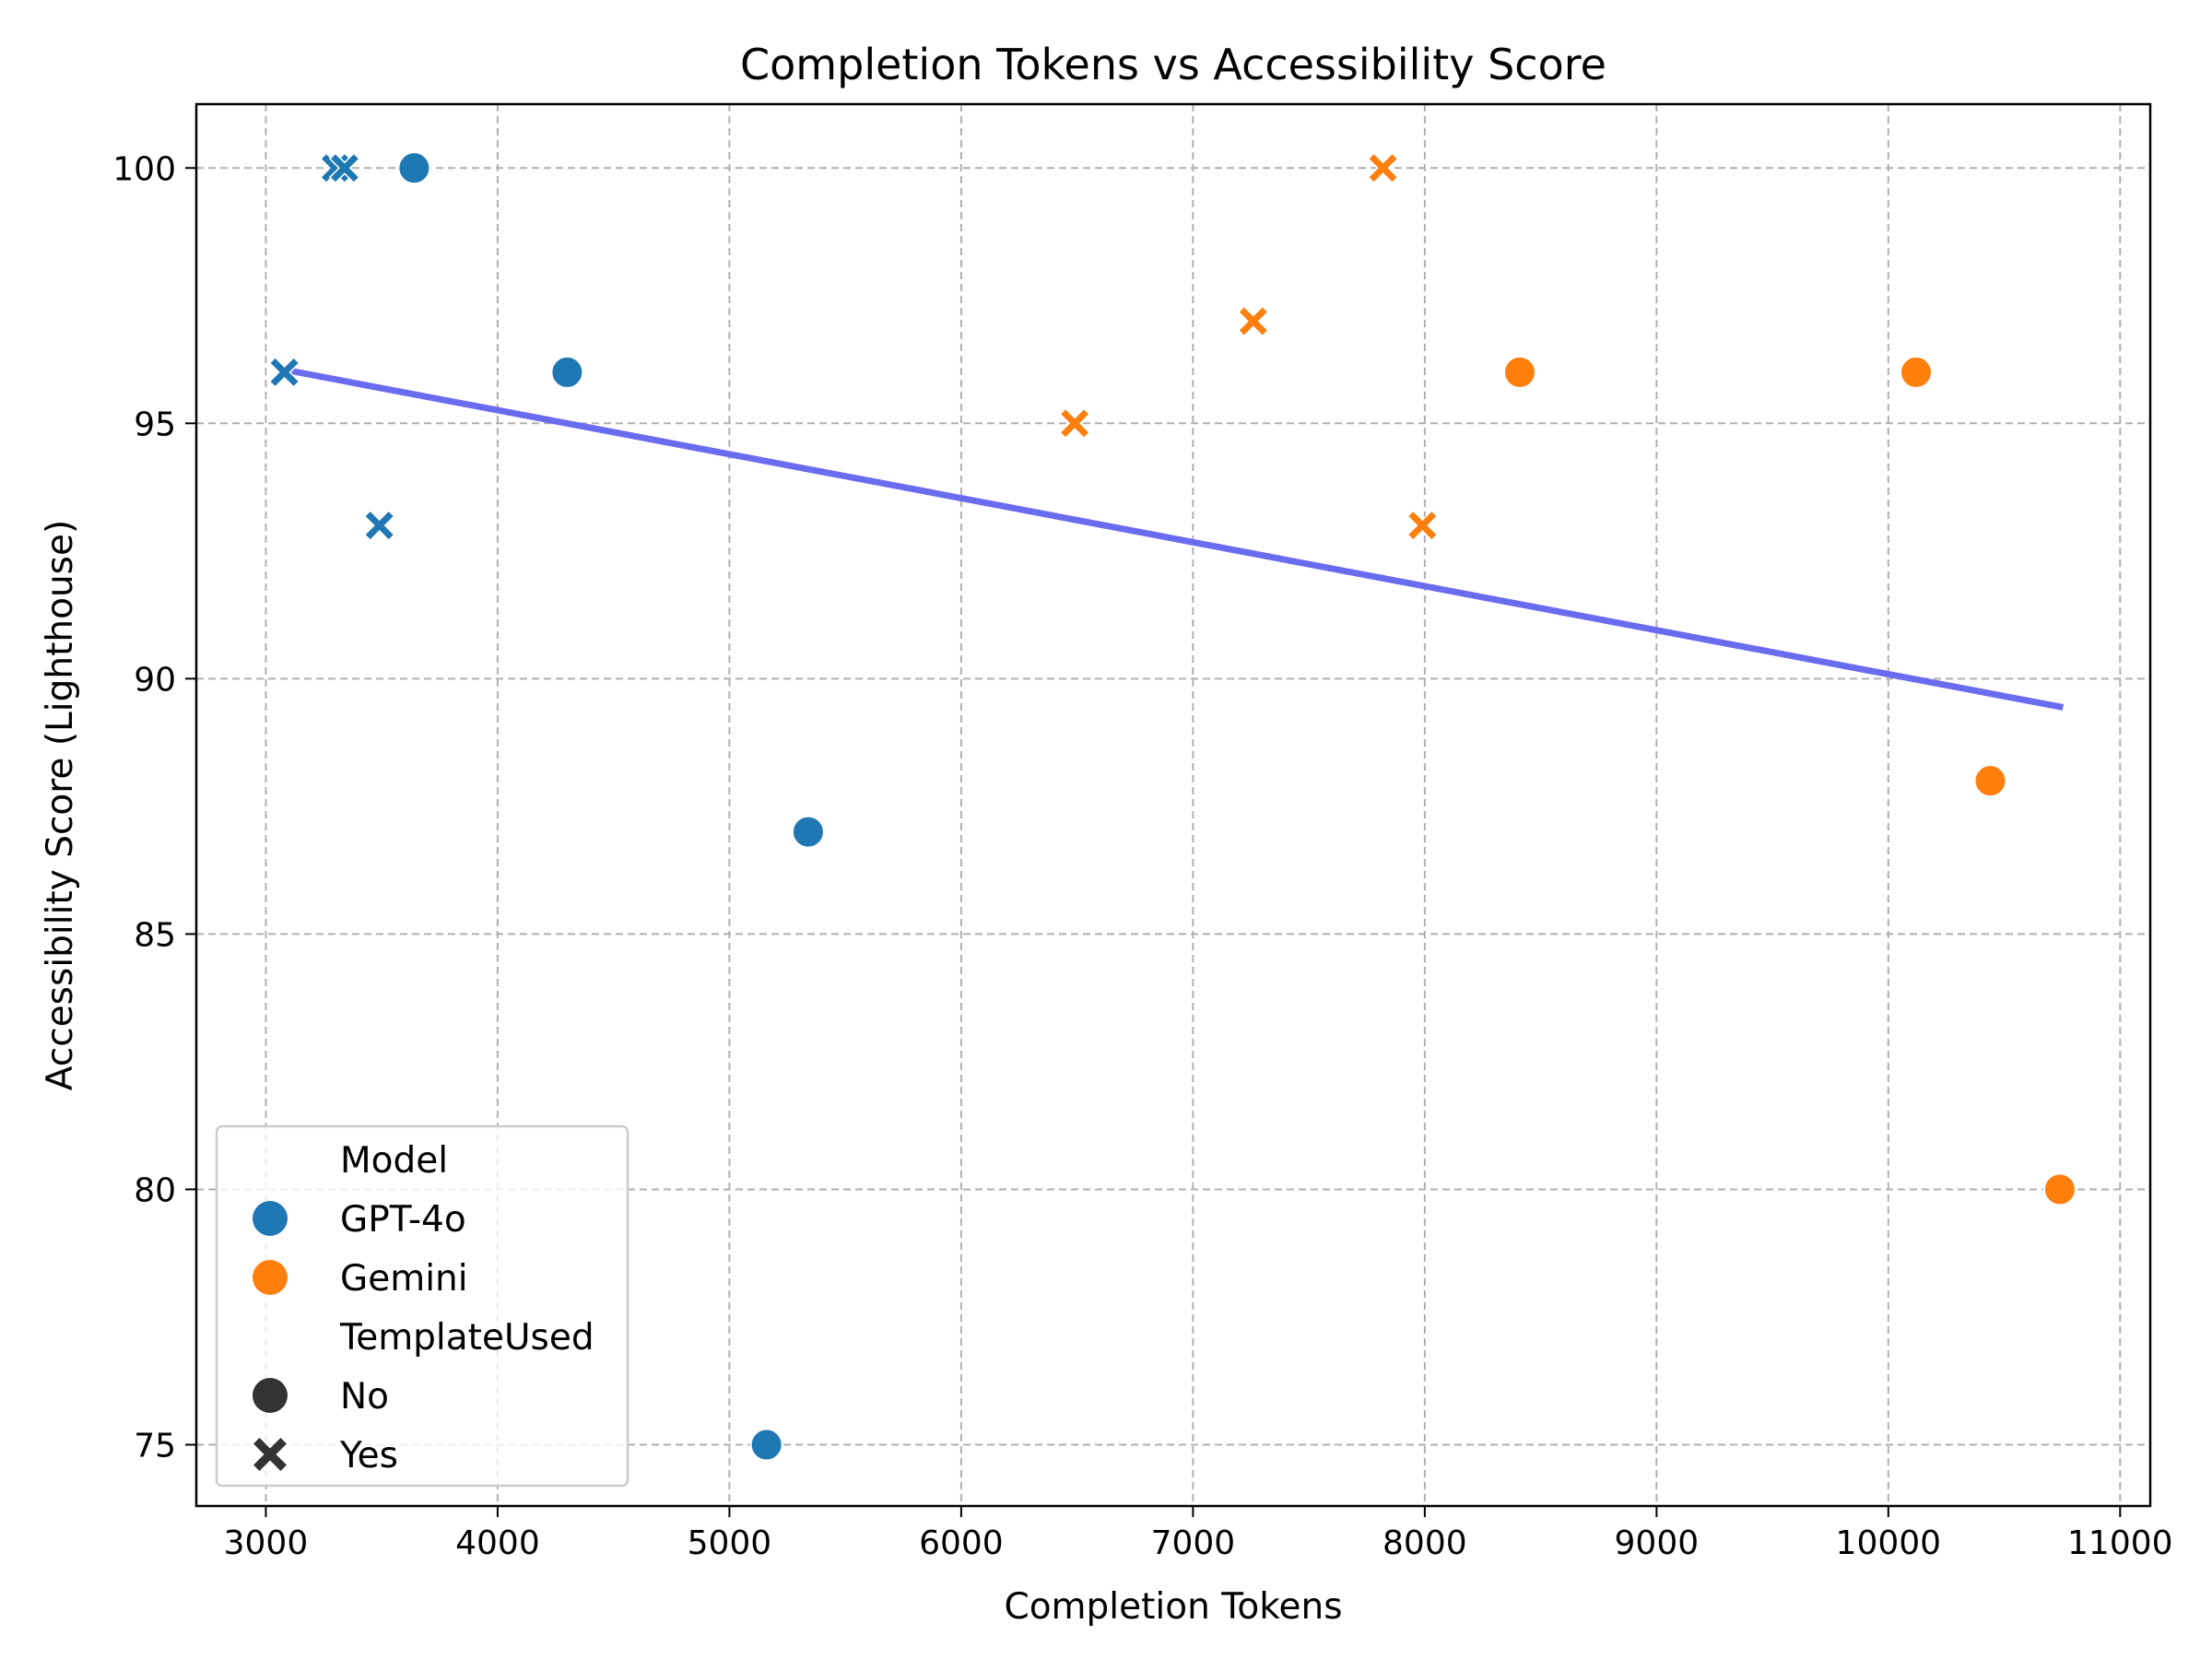  I want to click on x-tick-label: 5000, so click(730, 1543).